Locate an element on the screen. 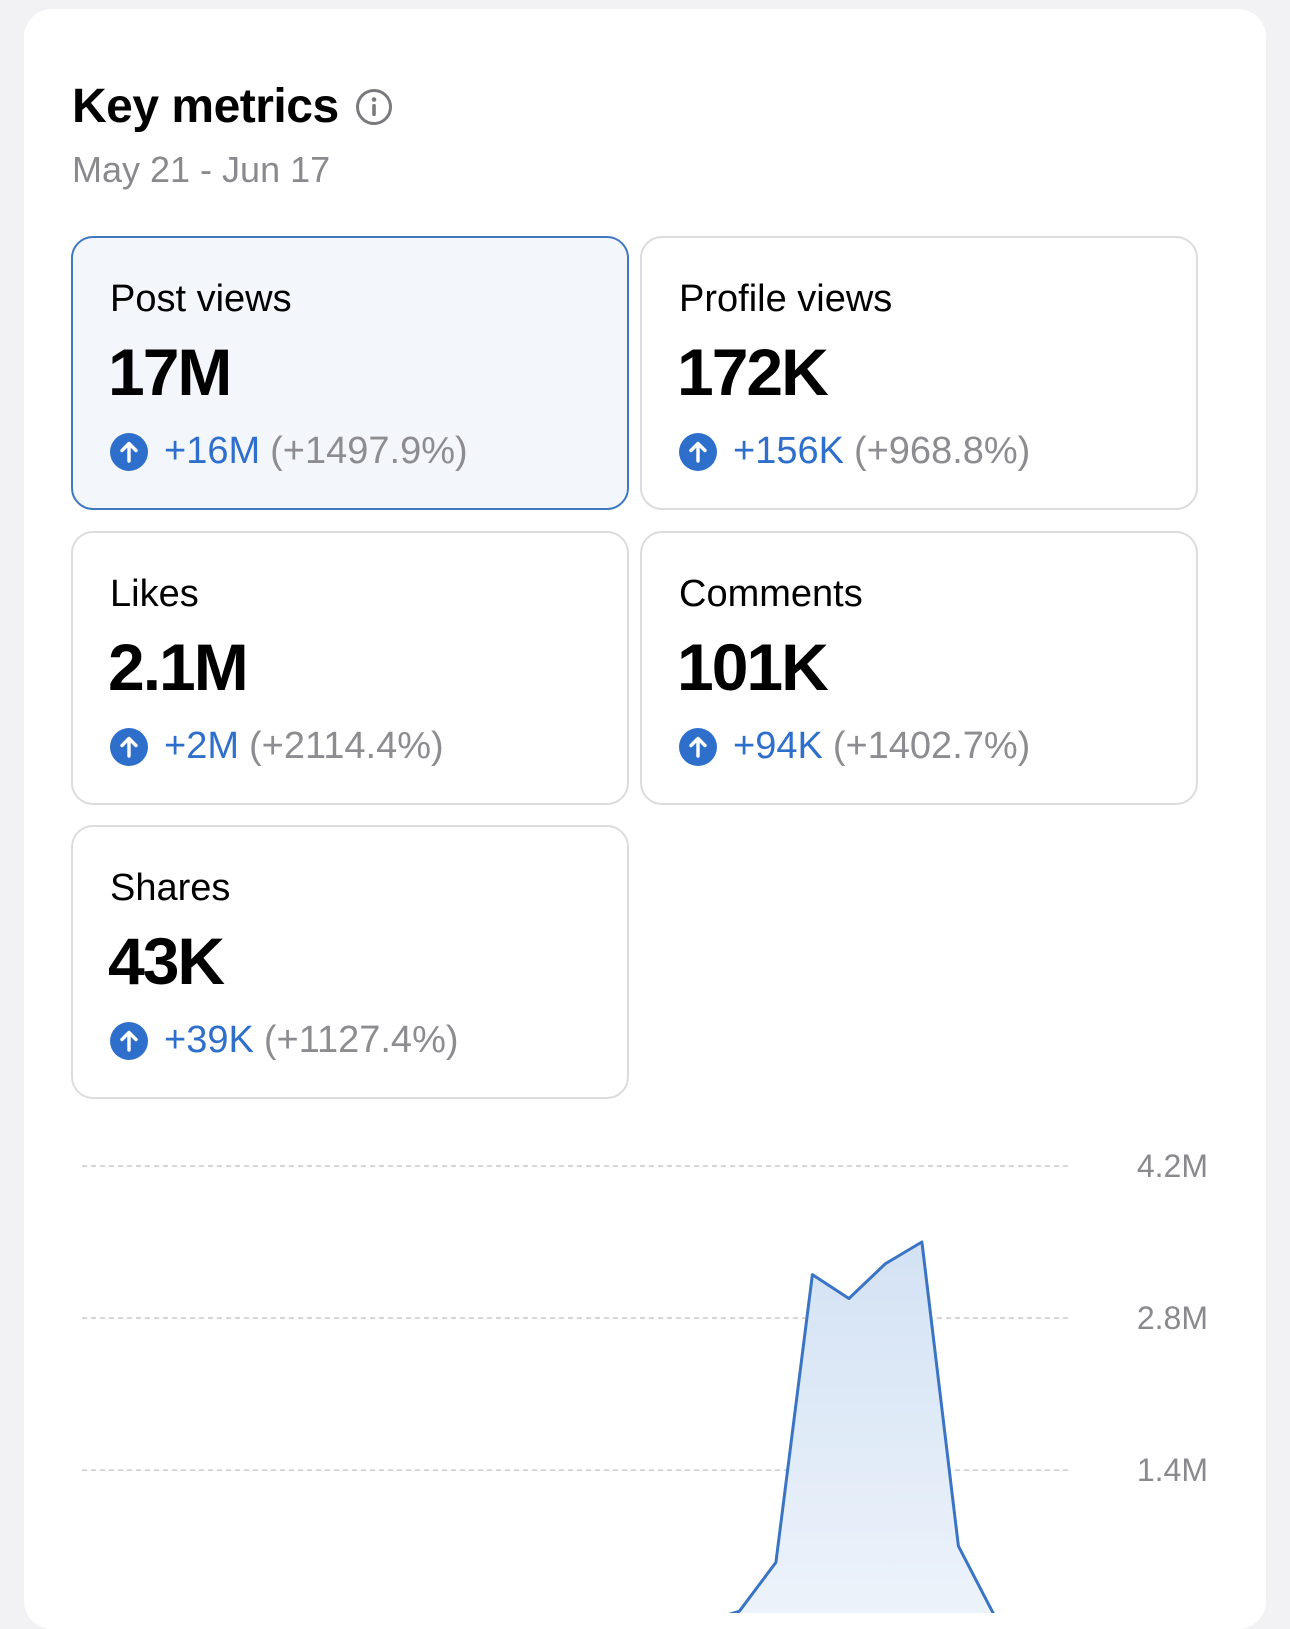 This screenshot has height=1629, width=1290. metric-delta: +39K (+1127.4%) is located at coordinates (284, 1040).